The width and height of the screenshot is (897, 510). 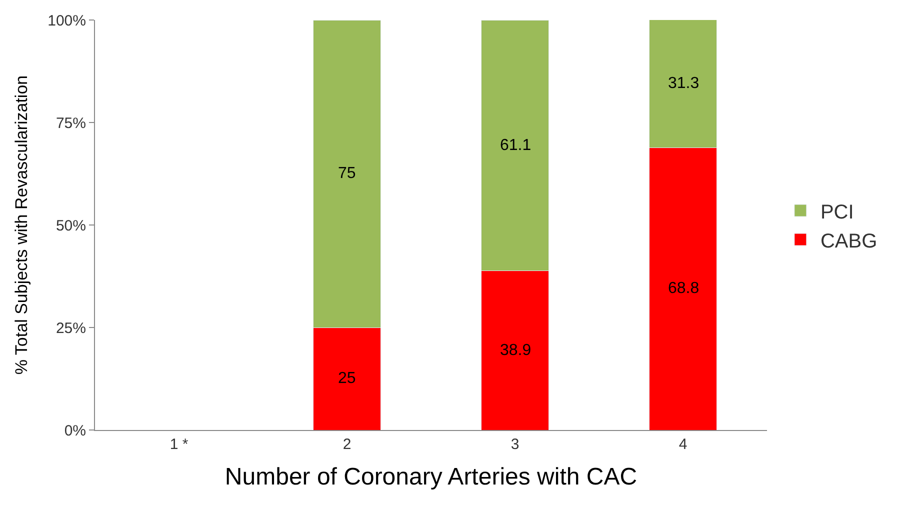 What do you see at coordinates (516, 350) in the screenshot?
I see `data-label: 38.9` at bounding box center [516, 350].